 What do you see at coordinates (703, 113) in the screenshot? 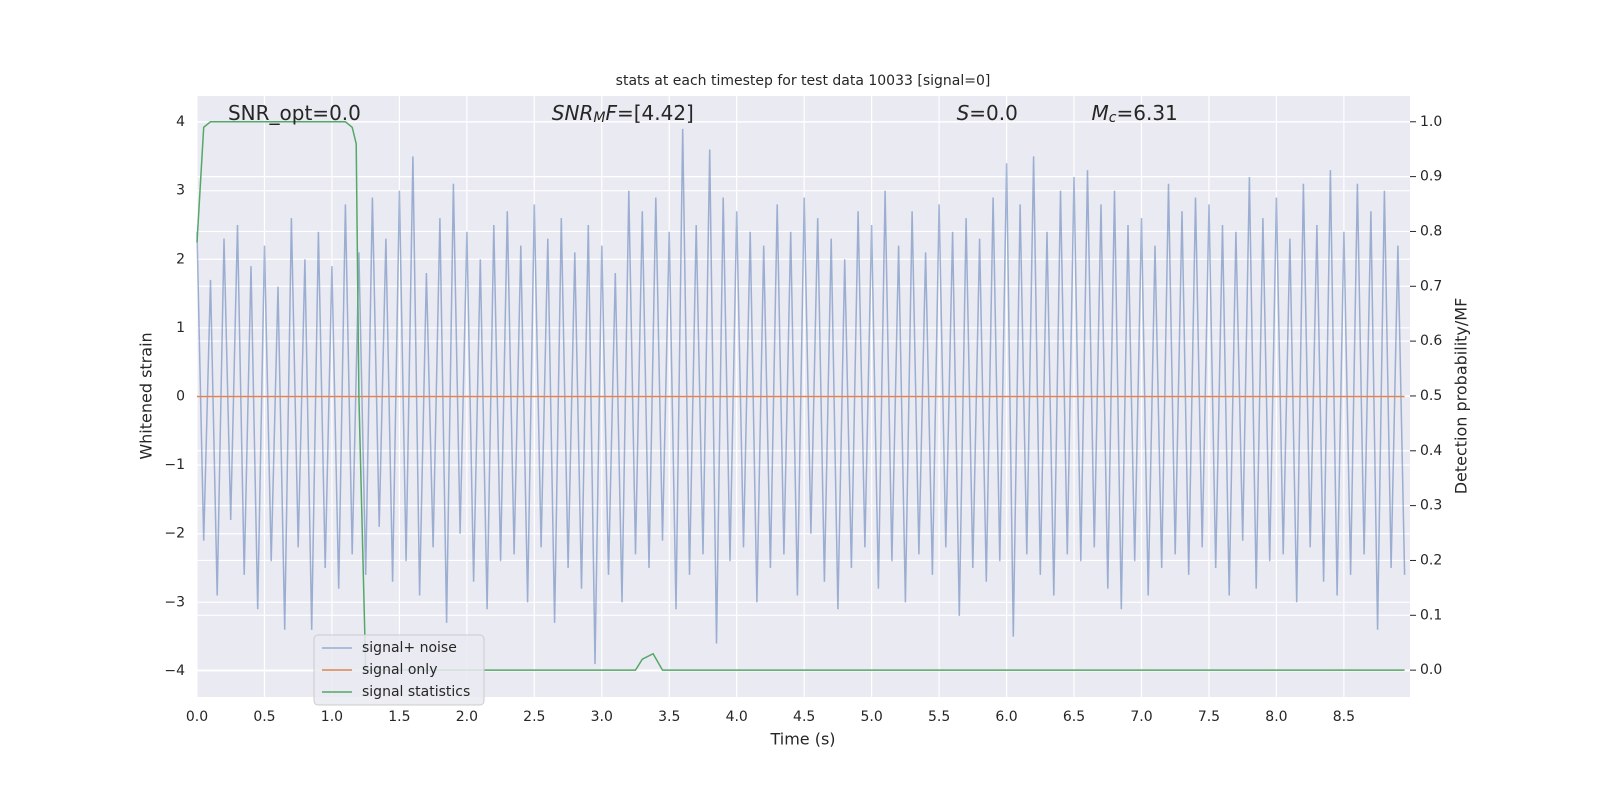
I see `annotations: SNR_opt=0.0 SNRMF=[4.42] S=0.0 Mc=6.31` at bounding box center [703, 113].